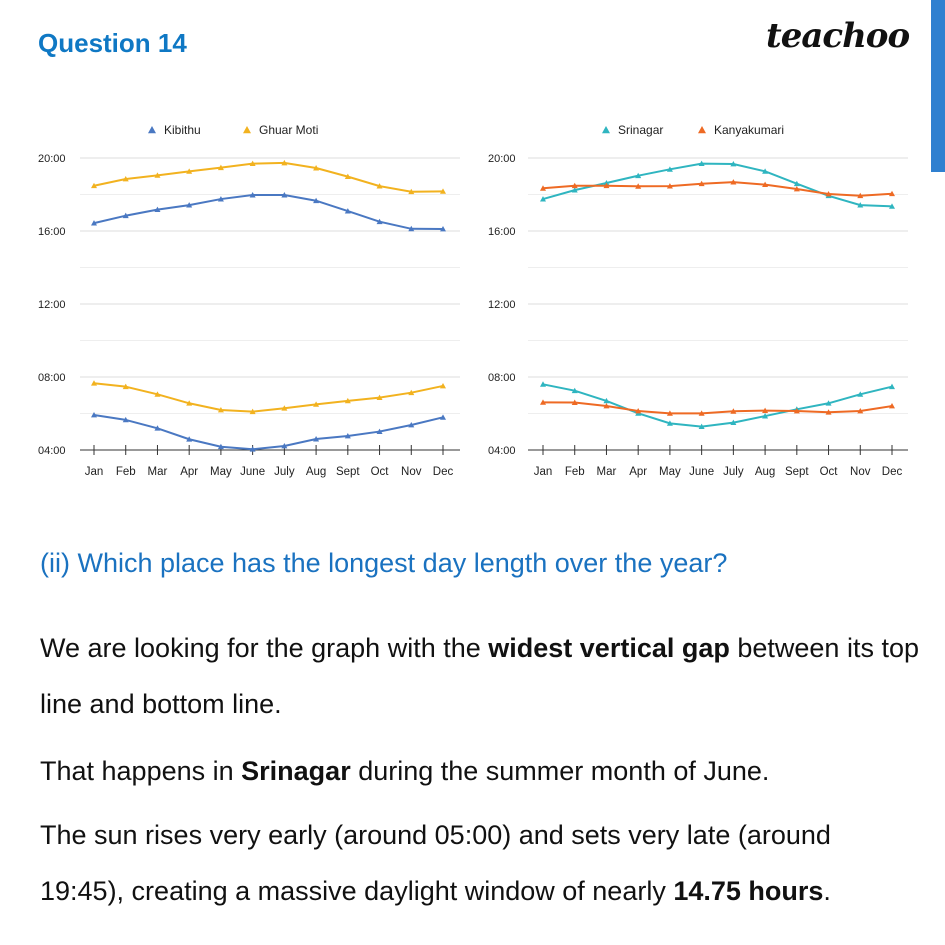  Describe the element at coordinates (348, 472) in the screenshot. I see `x-tick-label: Sept` at that location.